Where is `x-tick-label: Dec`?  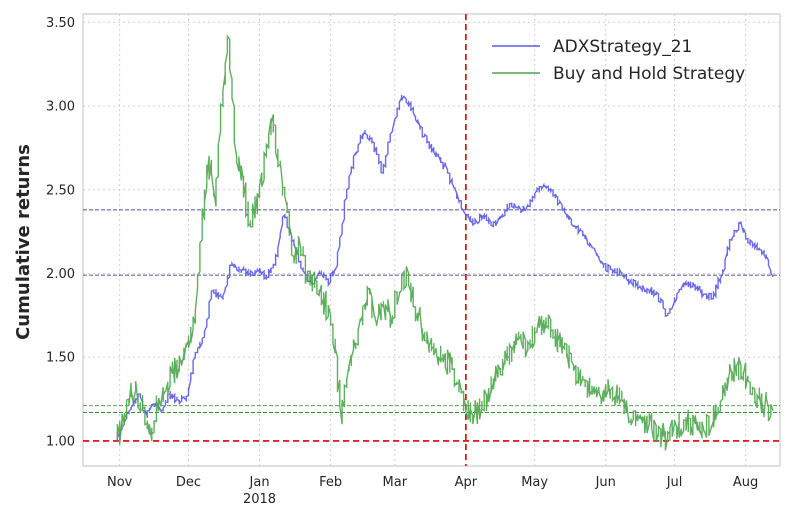
x-tick-label: Dec is located at coordinates (188, 482).